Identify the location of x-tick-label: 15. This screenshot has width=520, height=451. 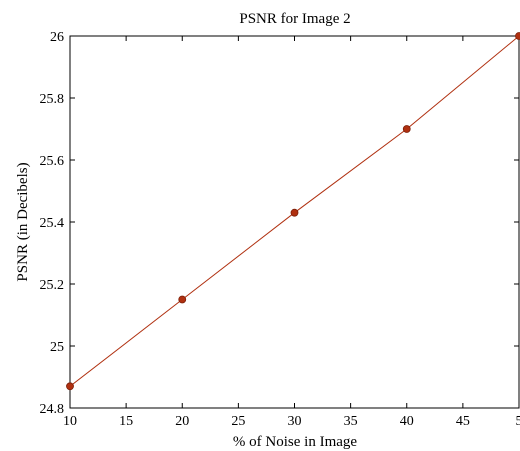
(126, 421).